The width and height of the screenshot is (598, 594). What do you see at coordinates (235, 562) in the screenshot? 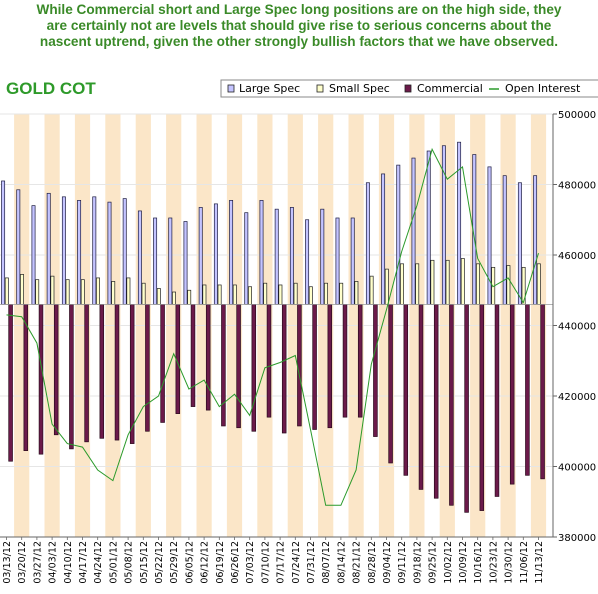
I see `x-tick-label: 06/26/12` at bounding box center [235, 562].